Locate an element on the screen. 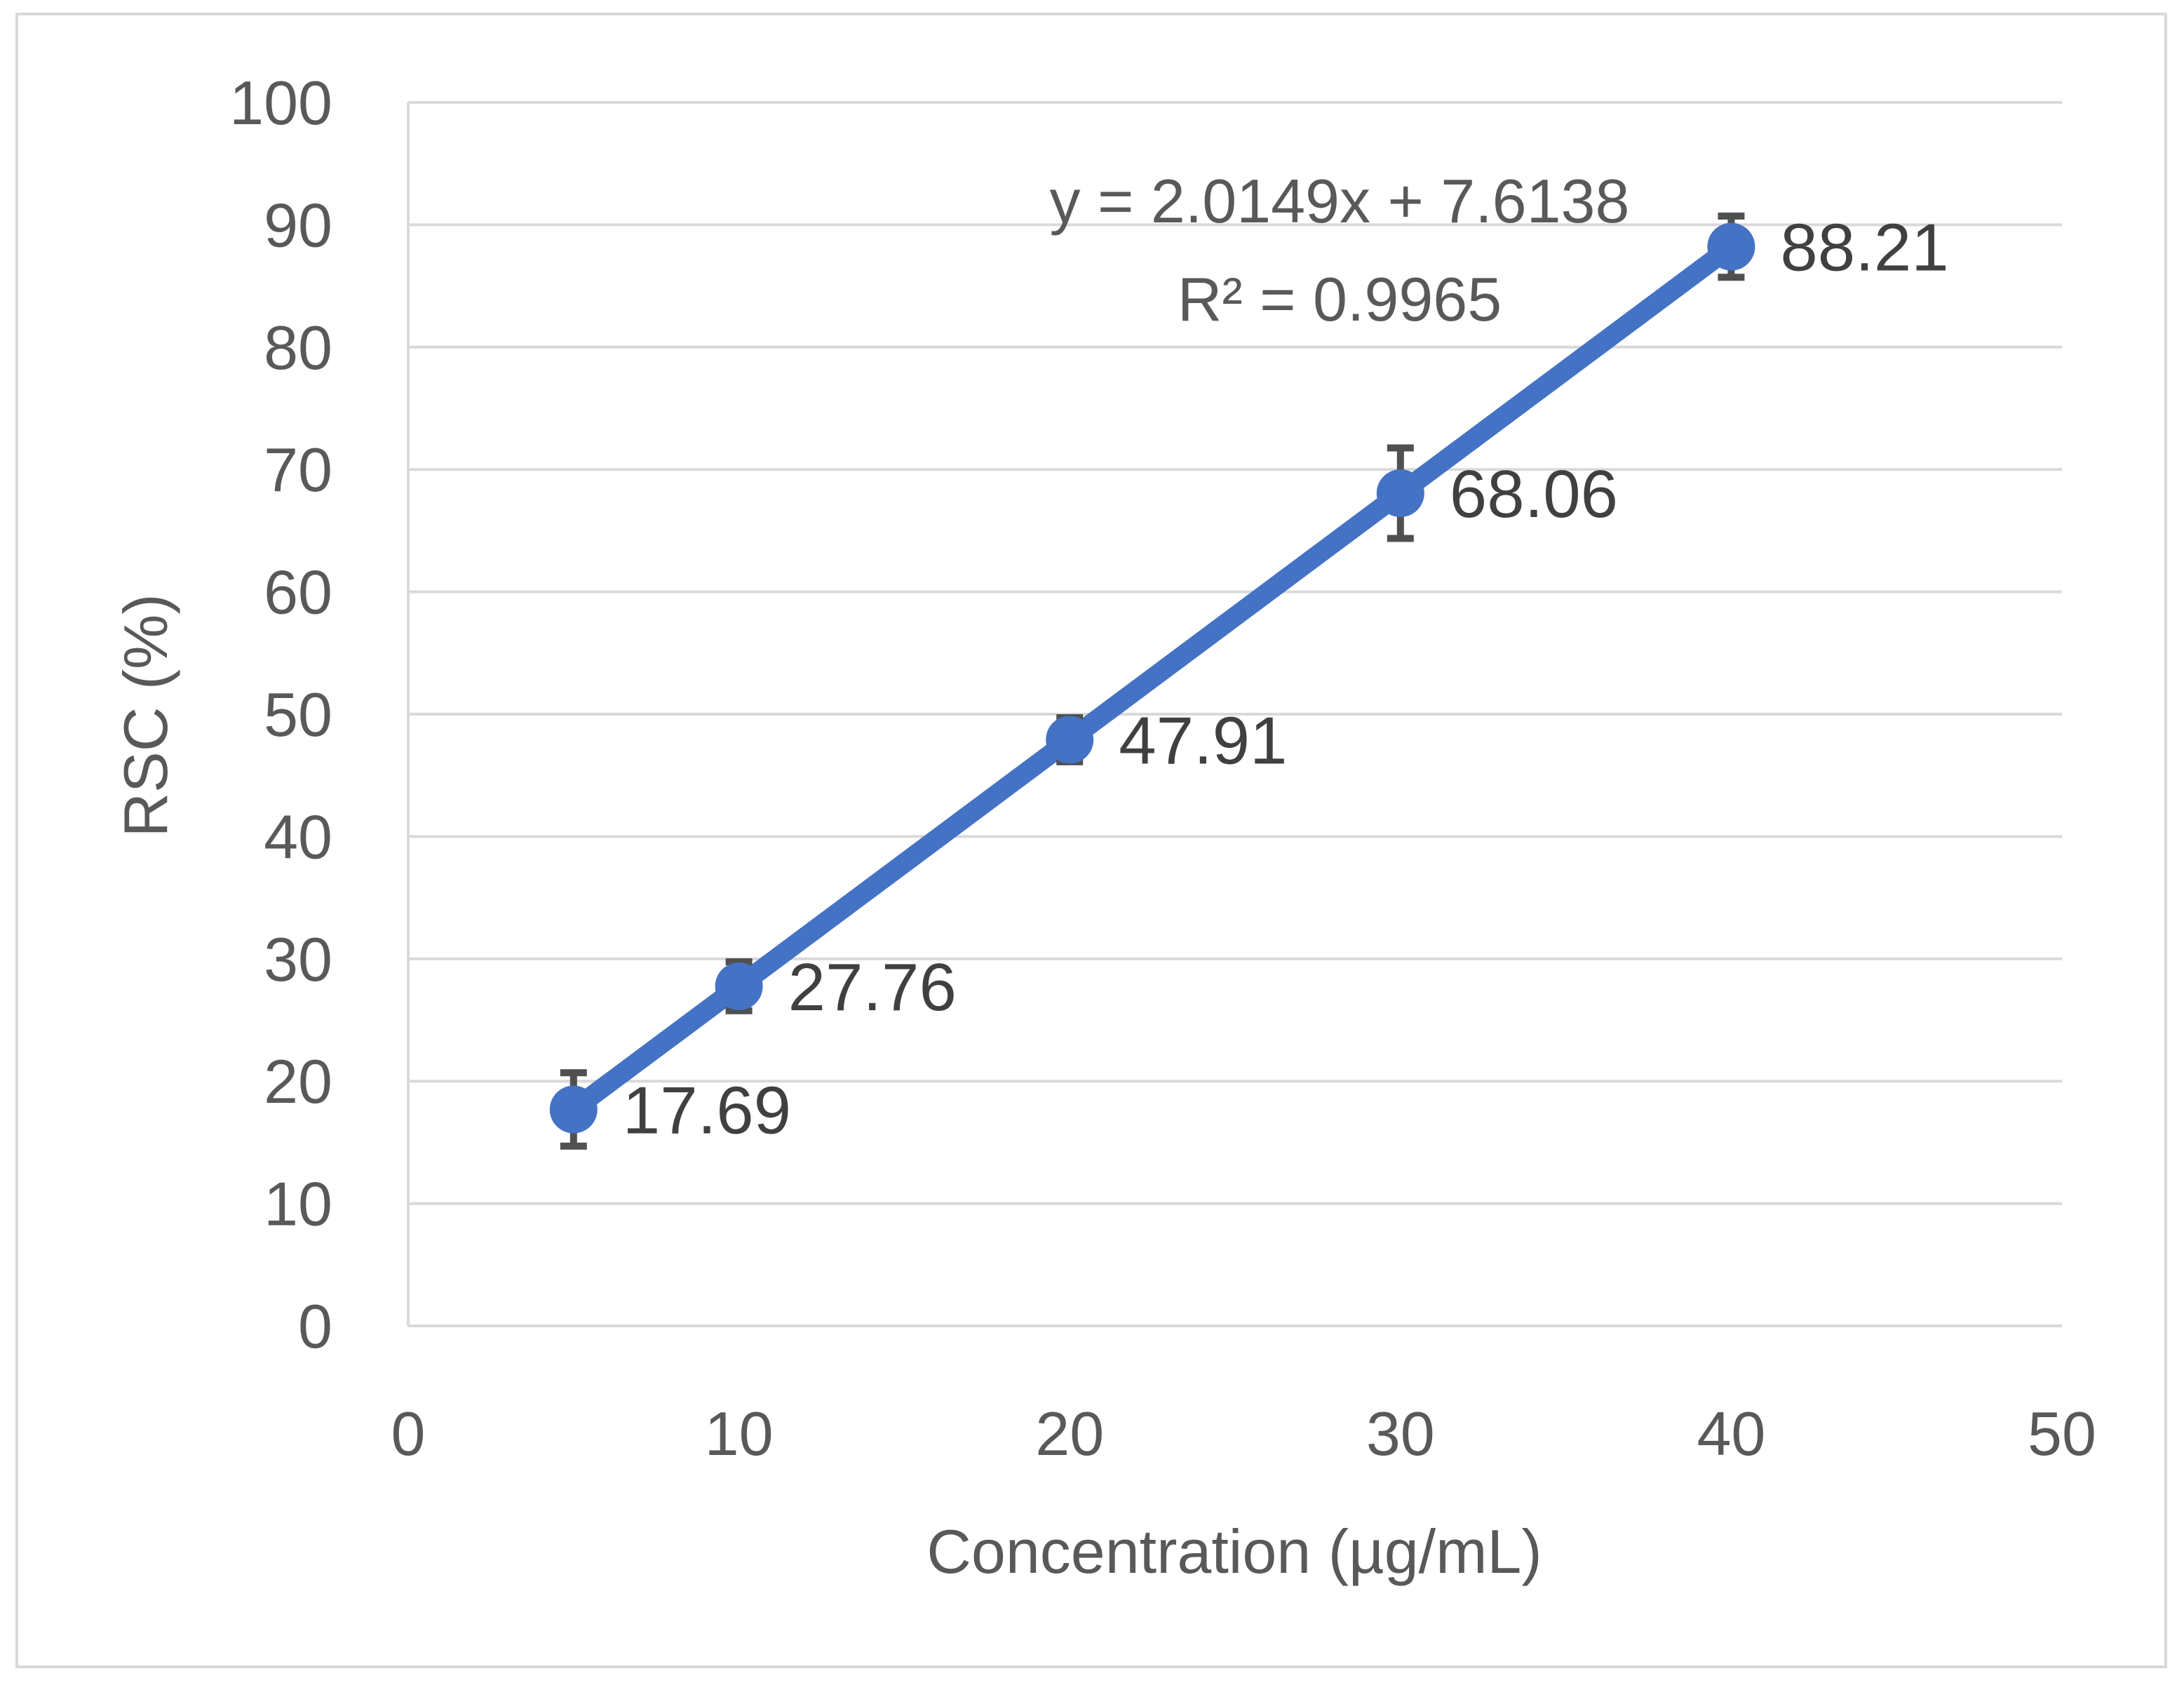  y-tick-label: 60 is located at coordinates (298, 592).